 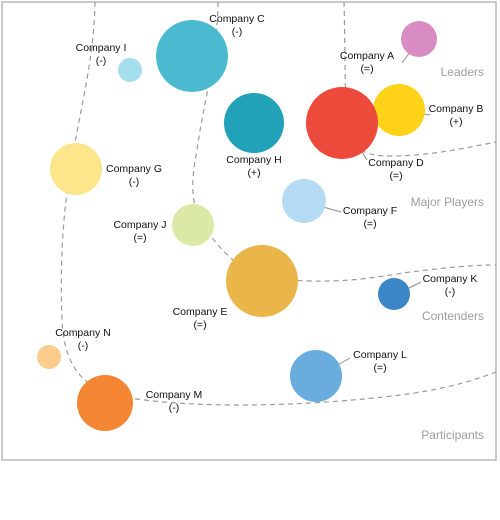 I want to click on label-company-j: Company J, so click(x=139, y=225).